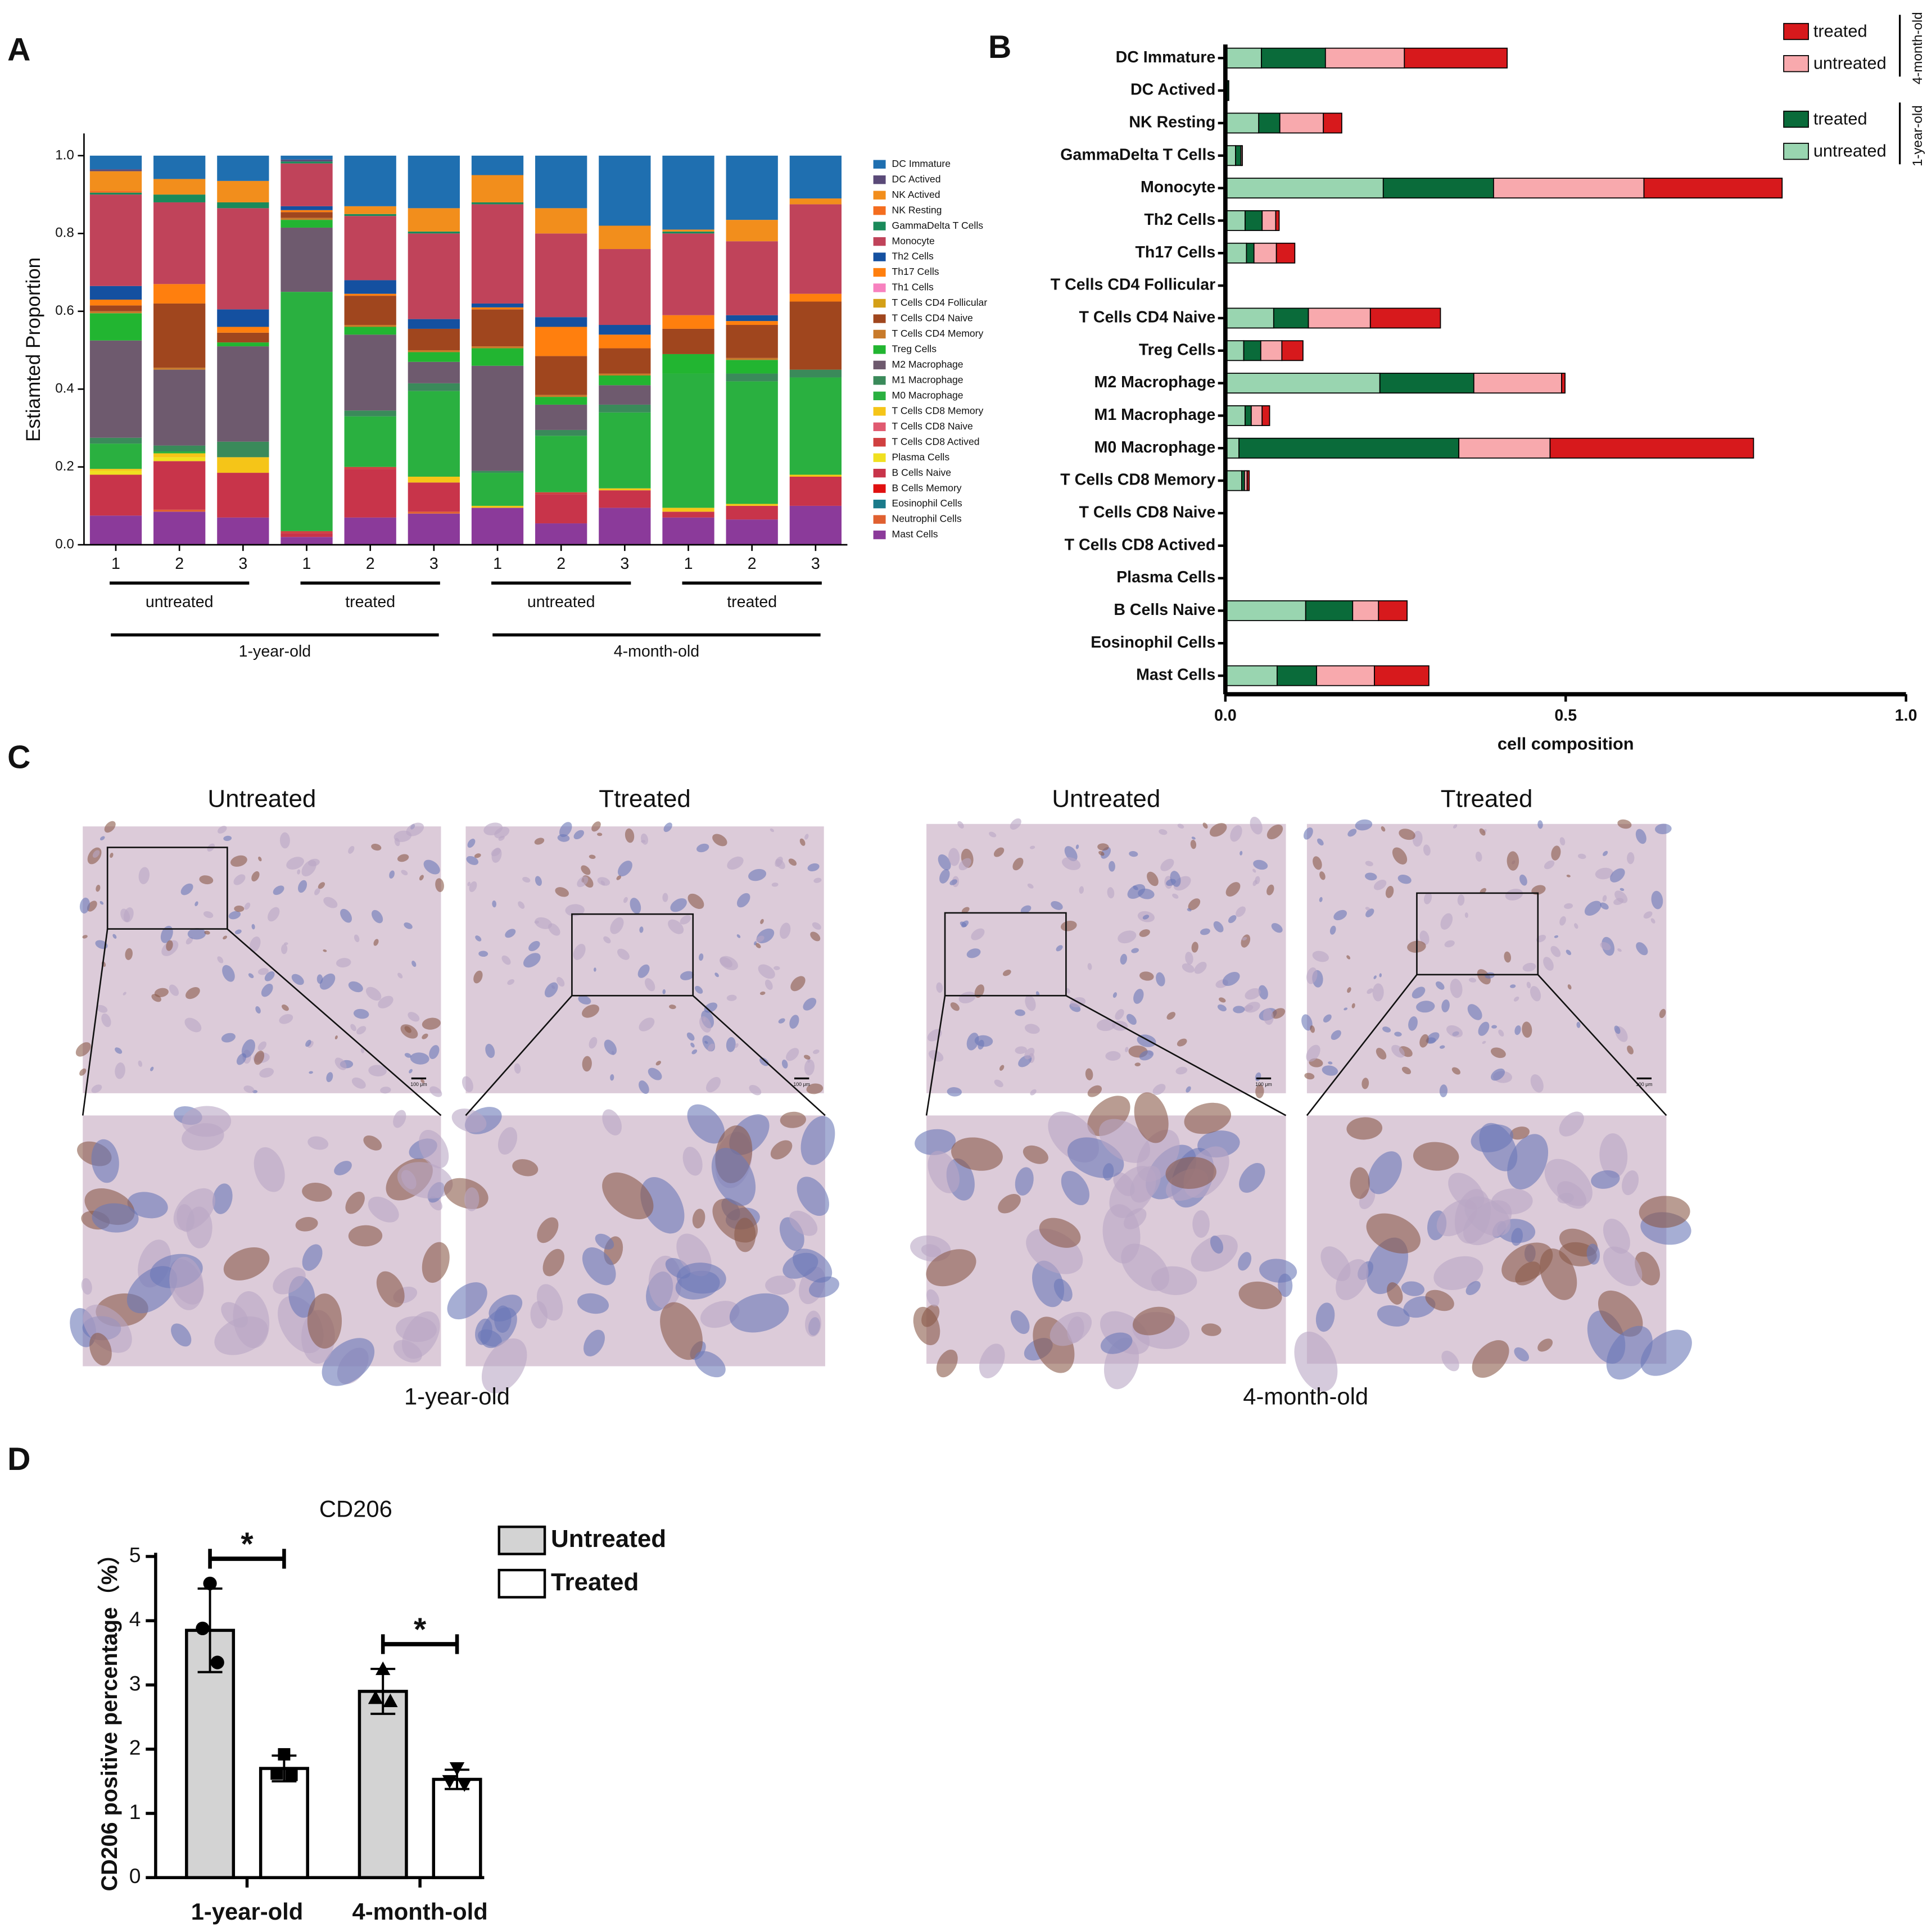 The image size is (1927, 1932). Describe the element at coordinates (1140, 545) in the screenshot. I see `y-tick-label: T Cells CD8 Actived` at that location.